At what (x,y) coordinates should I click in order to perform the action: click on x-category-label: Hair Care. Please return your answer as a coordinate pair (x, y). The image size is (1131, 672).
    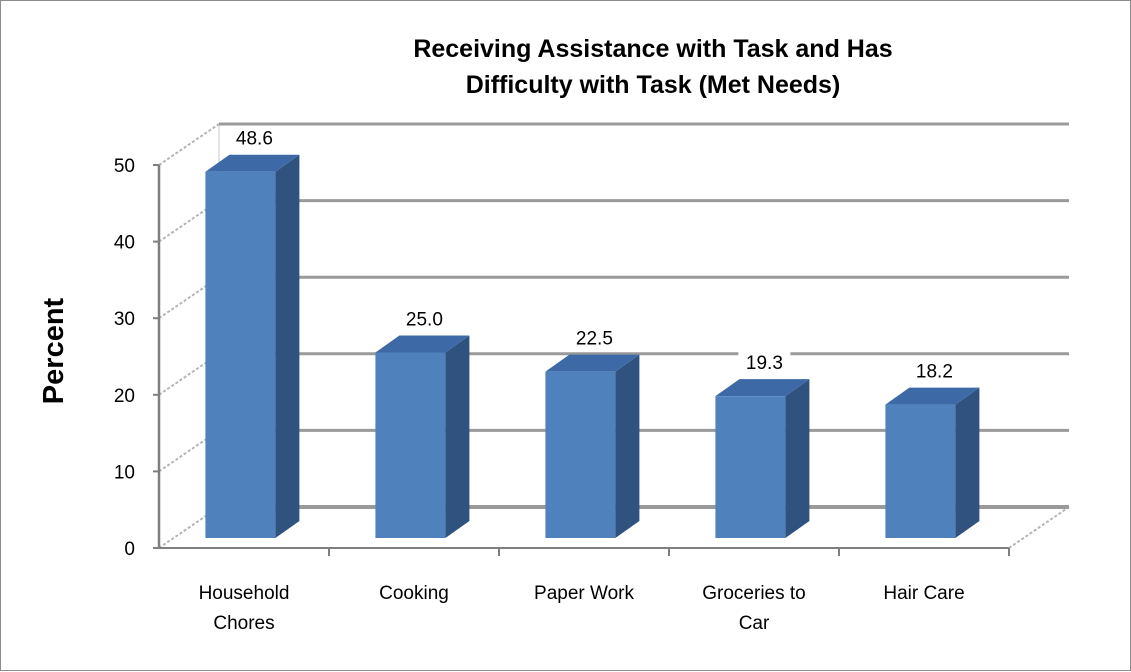
    Looking at the image, I should click on (923, 593).